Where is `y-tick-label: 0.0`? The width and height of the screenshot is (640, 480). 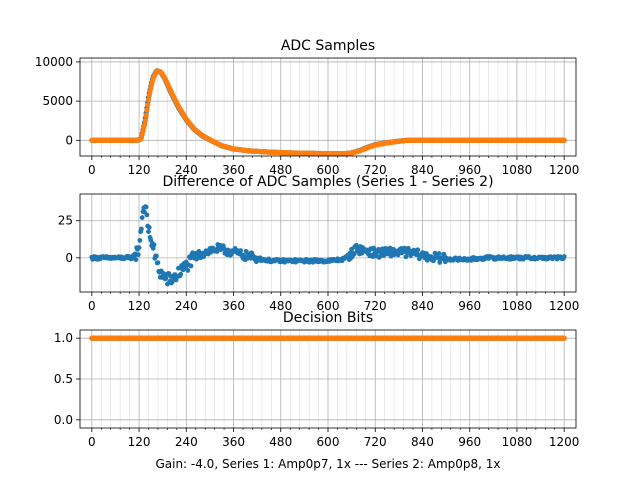
y-tick-label: 0.0 is located at coordinates (63, 420).